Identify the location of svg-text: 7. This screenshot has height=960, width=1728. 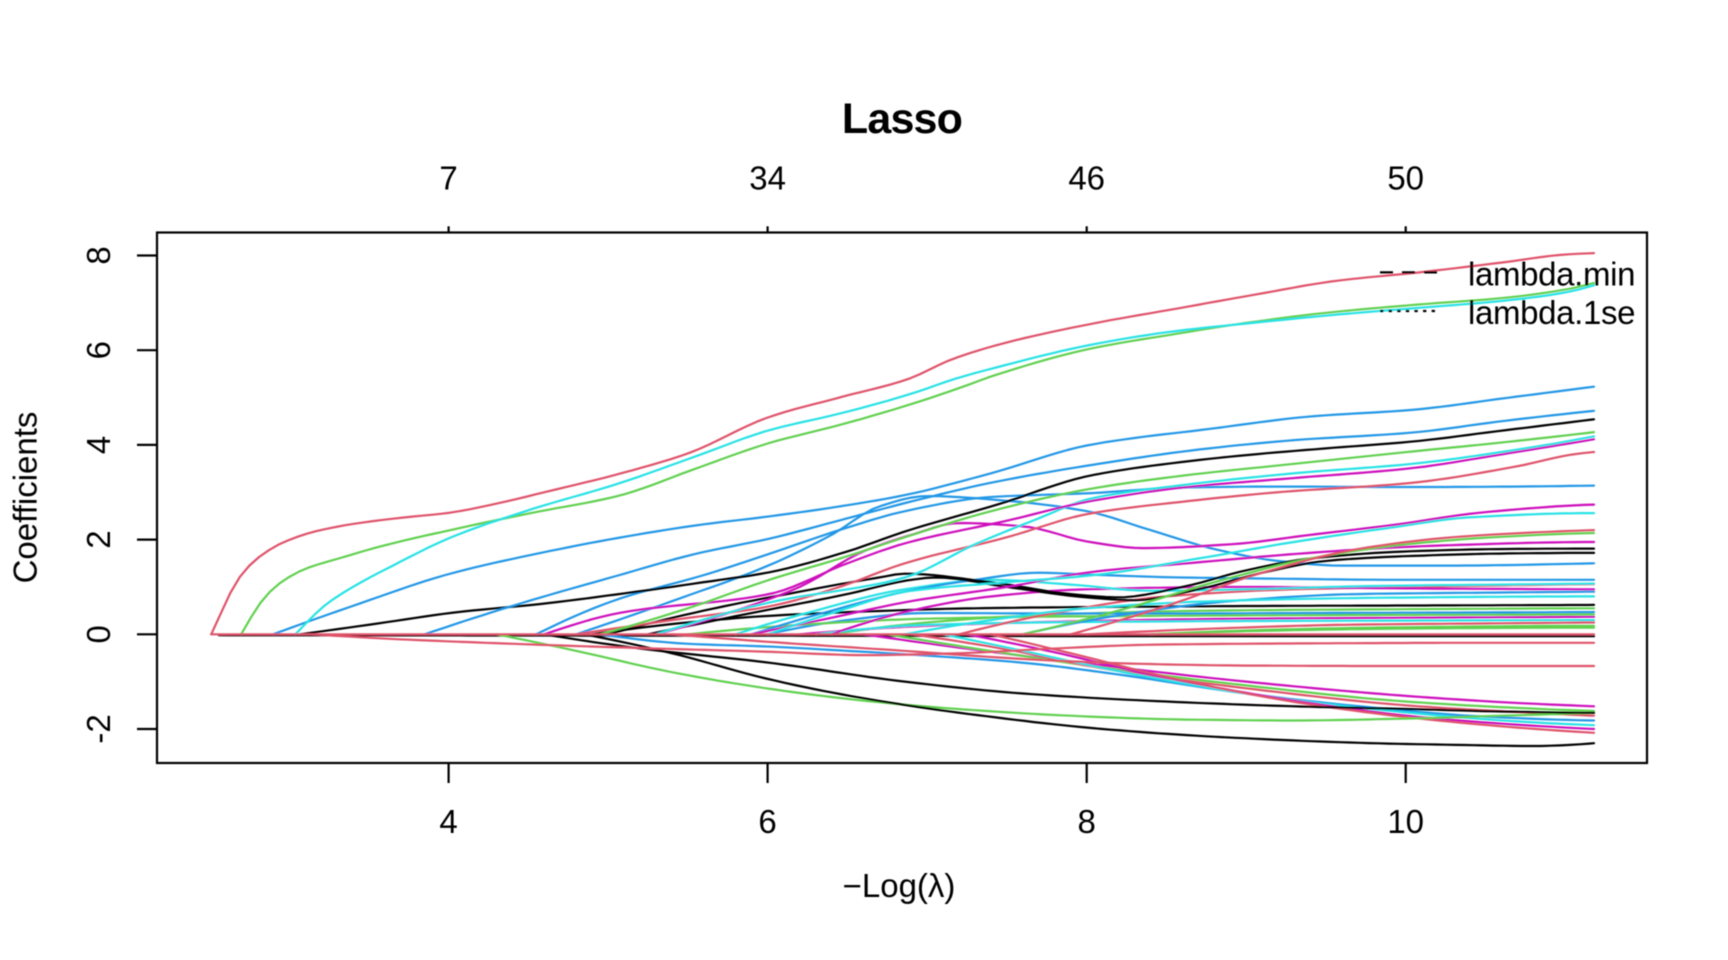
(448, 178).